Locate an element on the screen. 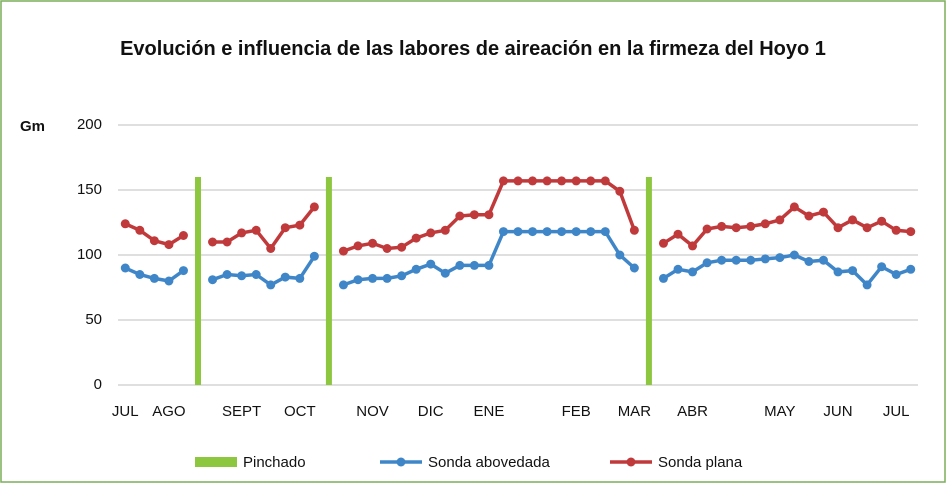  y-tick-label: 100 is located at coordinates (89, 254).